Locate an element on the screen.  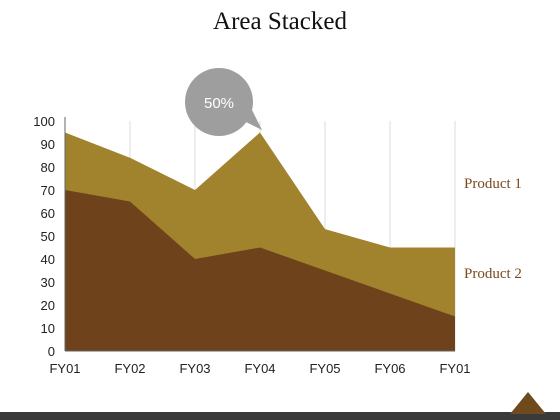
y-tick-label: 50 is located at coordinates (48, 236).